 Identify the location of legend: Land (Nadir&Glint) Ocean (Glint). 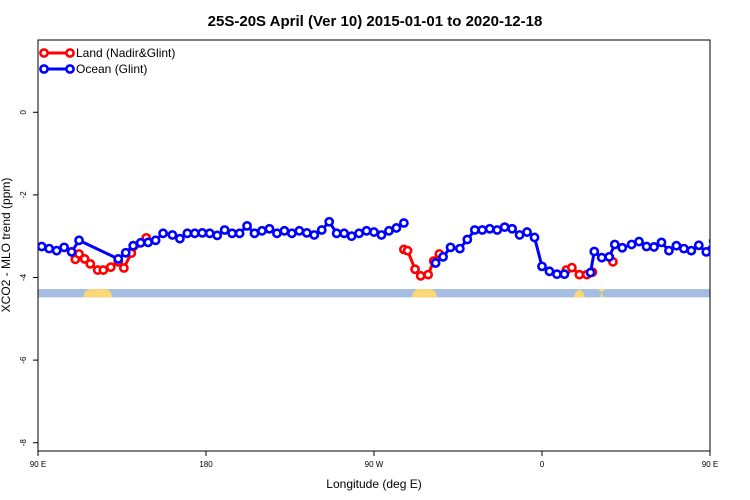
(107, 61).